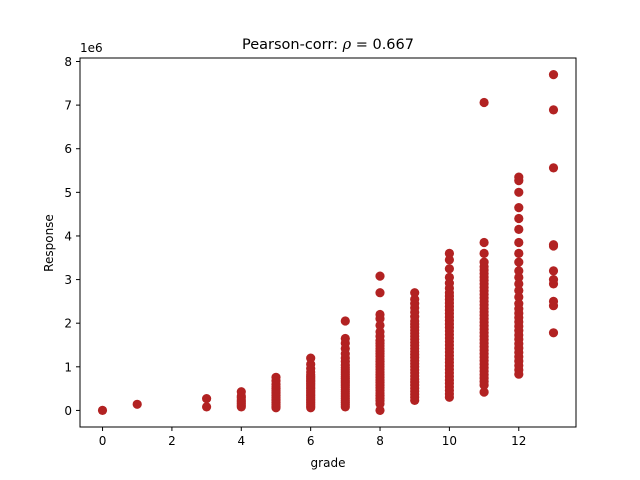 The width and height of the screenshot is (640, 480). I want to click on x-axis: 0 2 4 6 8 10 12, so click(312, 437).